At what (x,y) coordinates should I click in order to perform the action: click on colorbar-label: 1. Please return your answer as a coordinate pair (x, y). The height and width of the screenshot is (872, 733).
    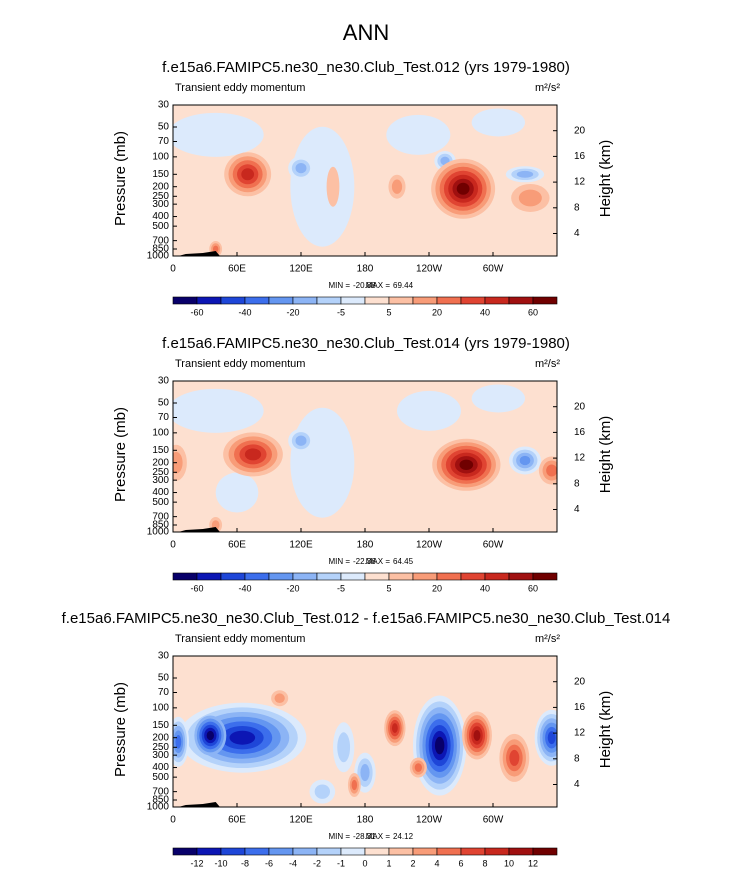
    Looking at the image, I should click on (388, 863).